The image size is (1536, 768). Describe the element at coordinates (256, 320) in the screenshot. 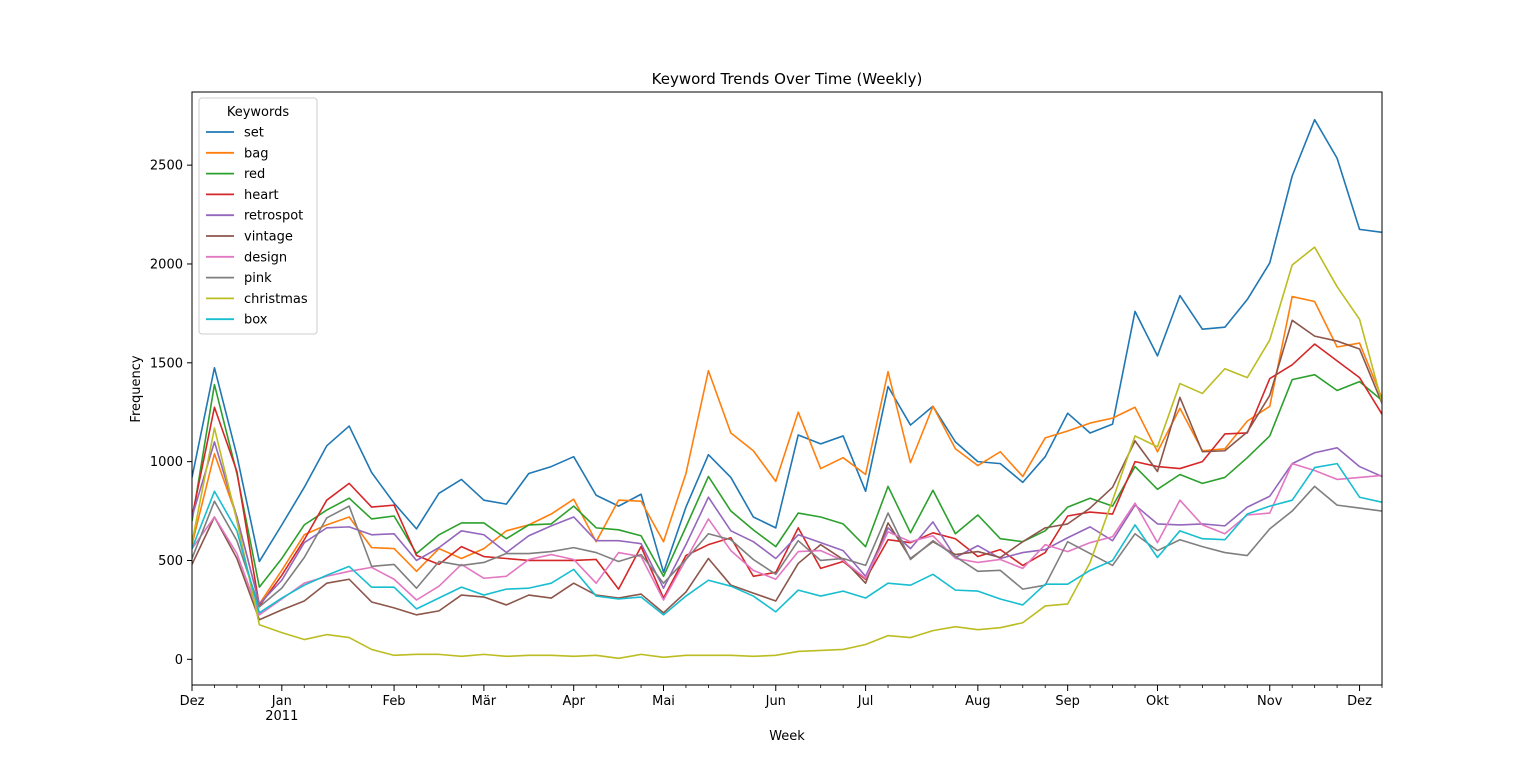

I see `legend-label-box: box` at that location.